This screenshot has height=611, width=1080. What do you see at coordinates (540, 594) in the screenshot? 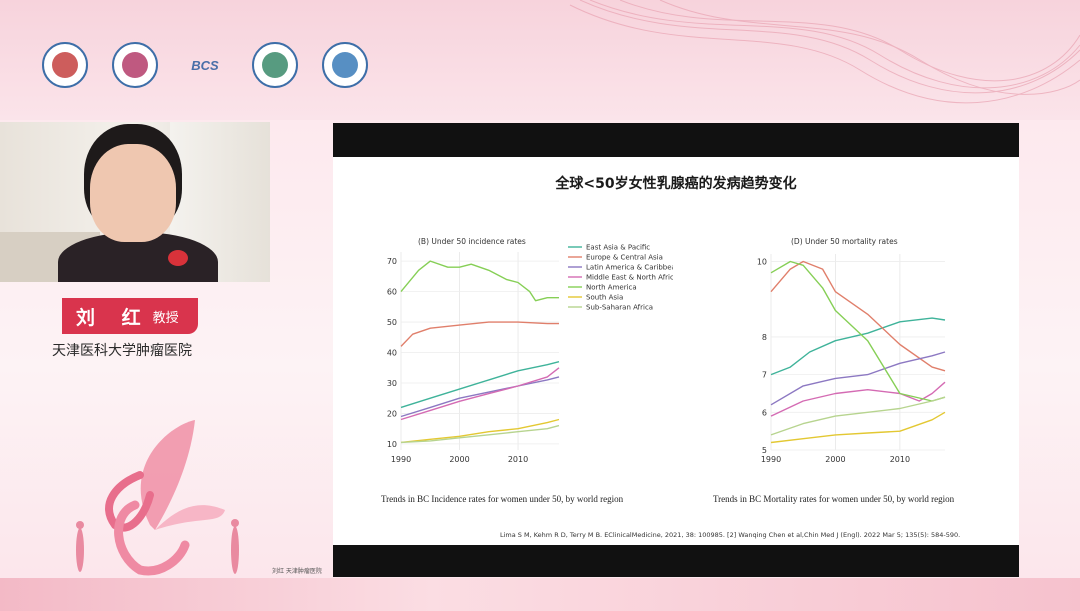
I see `footer-band` at bounding box center [540, 594].